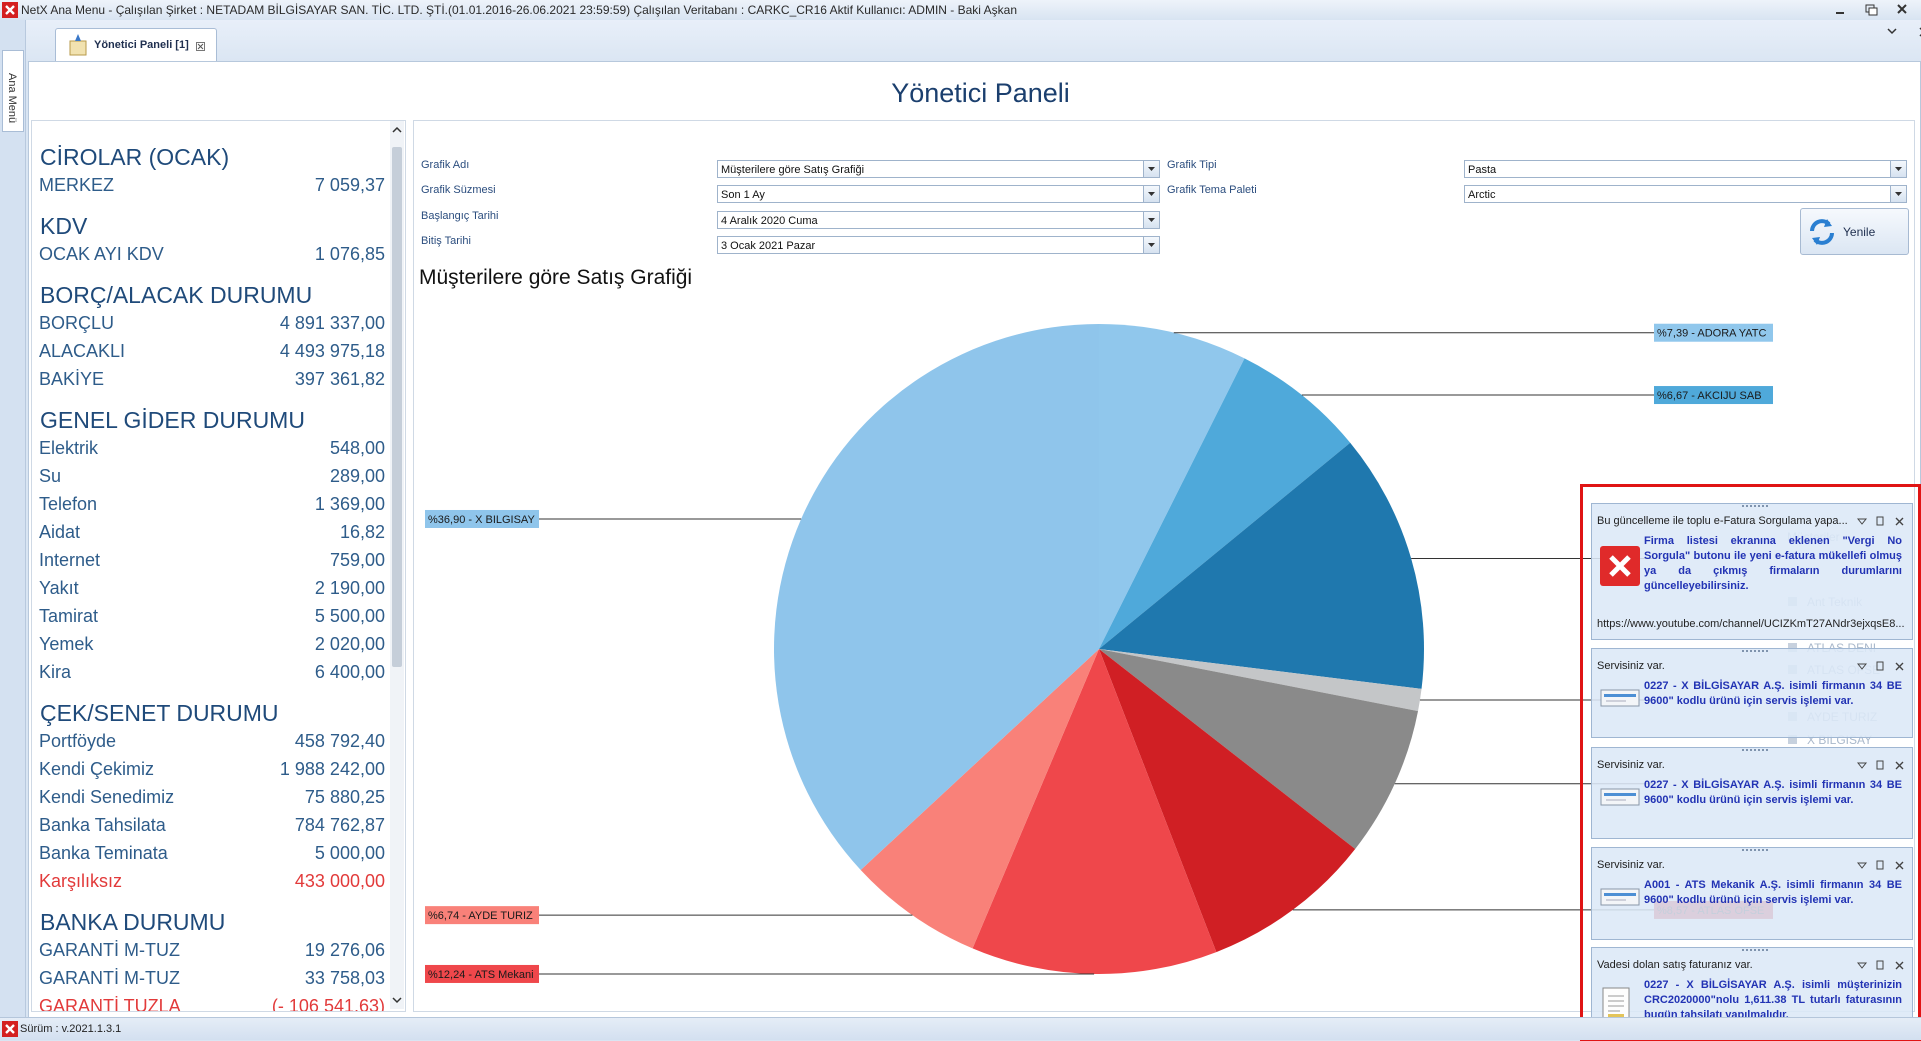  What do you see at coordinates (1874, 10) in the screenshot?
I see `window-buttons` at bounding box center [1874, 10].